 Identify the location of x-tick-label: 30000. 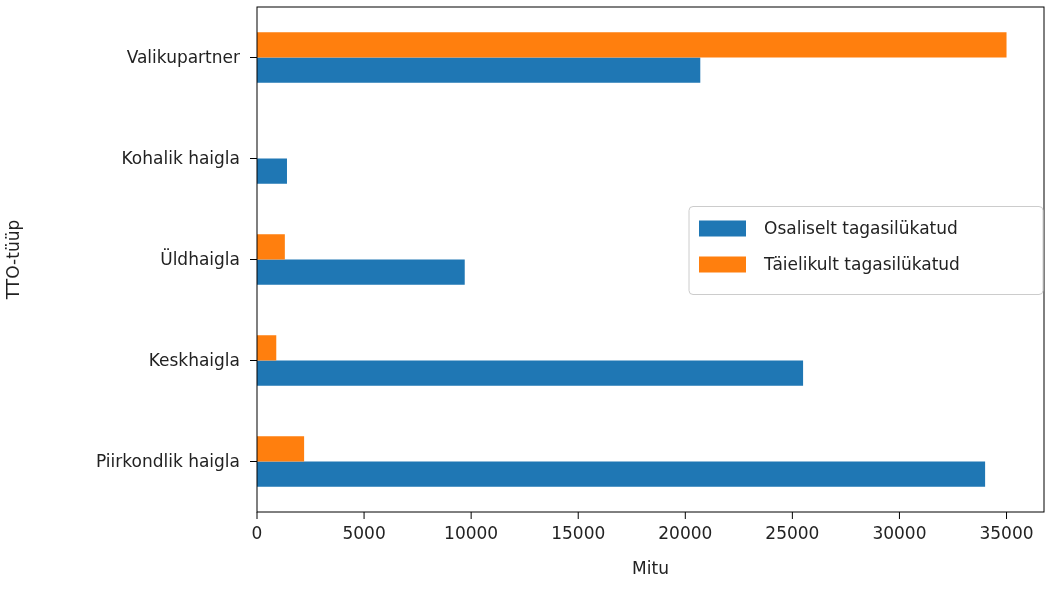
(899, 533).